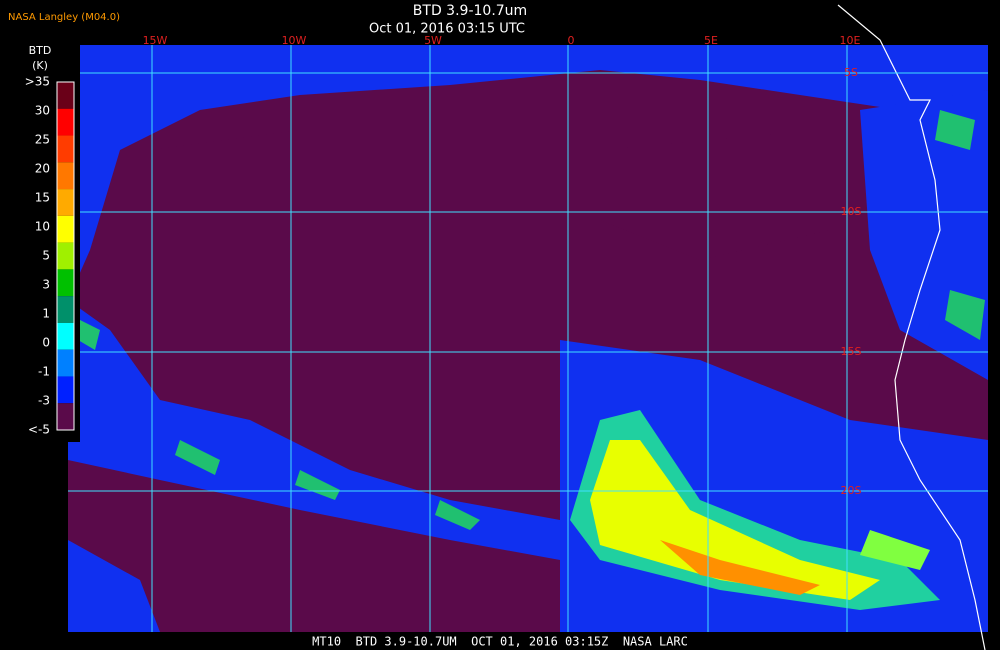  Describe the element at coordinates (46, 285) in the screenshot. I see `colorbar-label: 3` at that location.